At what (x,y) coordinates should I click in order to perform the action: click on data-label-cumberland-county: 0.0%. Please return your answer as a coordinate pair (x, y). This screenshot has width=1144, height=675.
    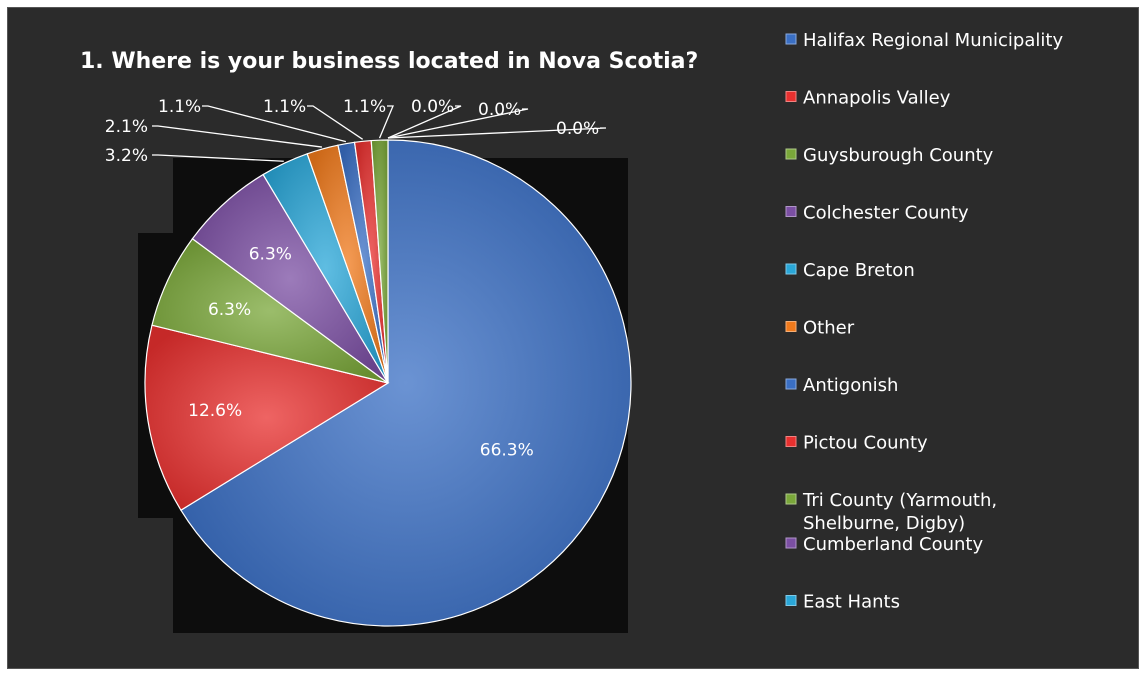
    Looking at the image, I should click on (432, 107).